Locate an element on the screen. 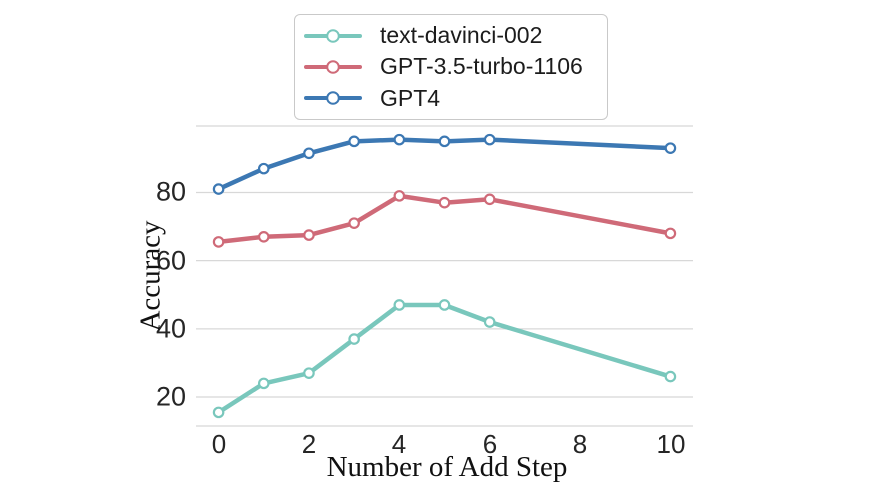  y-tick-label-80: 80 is located at coordinates (170, 191).